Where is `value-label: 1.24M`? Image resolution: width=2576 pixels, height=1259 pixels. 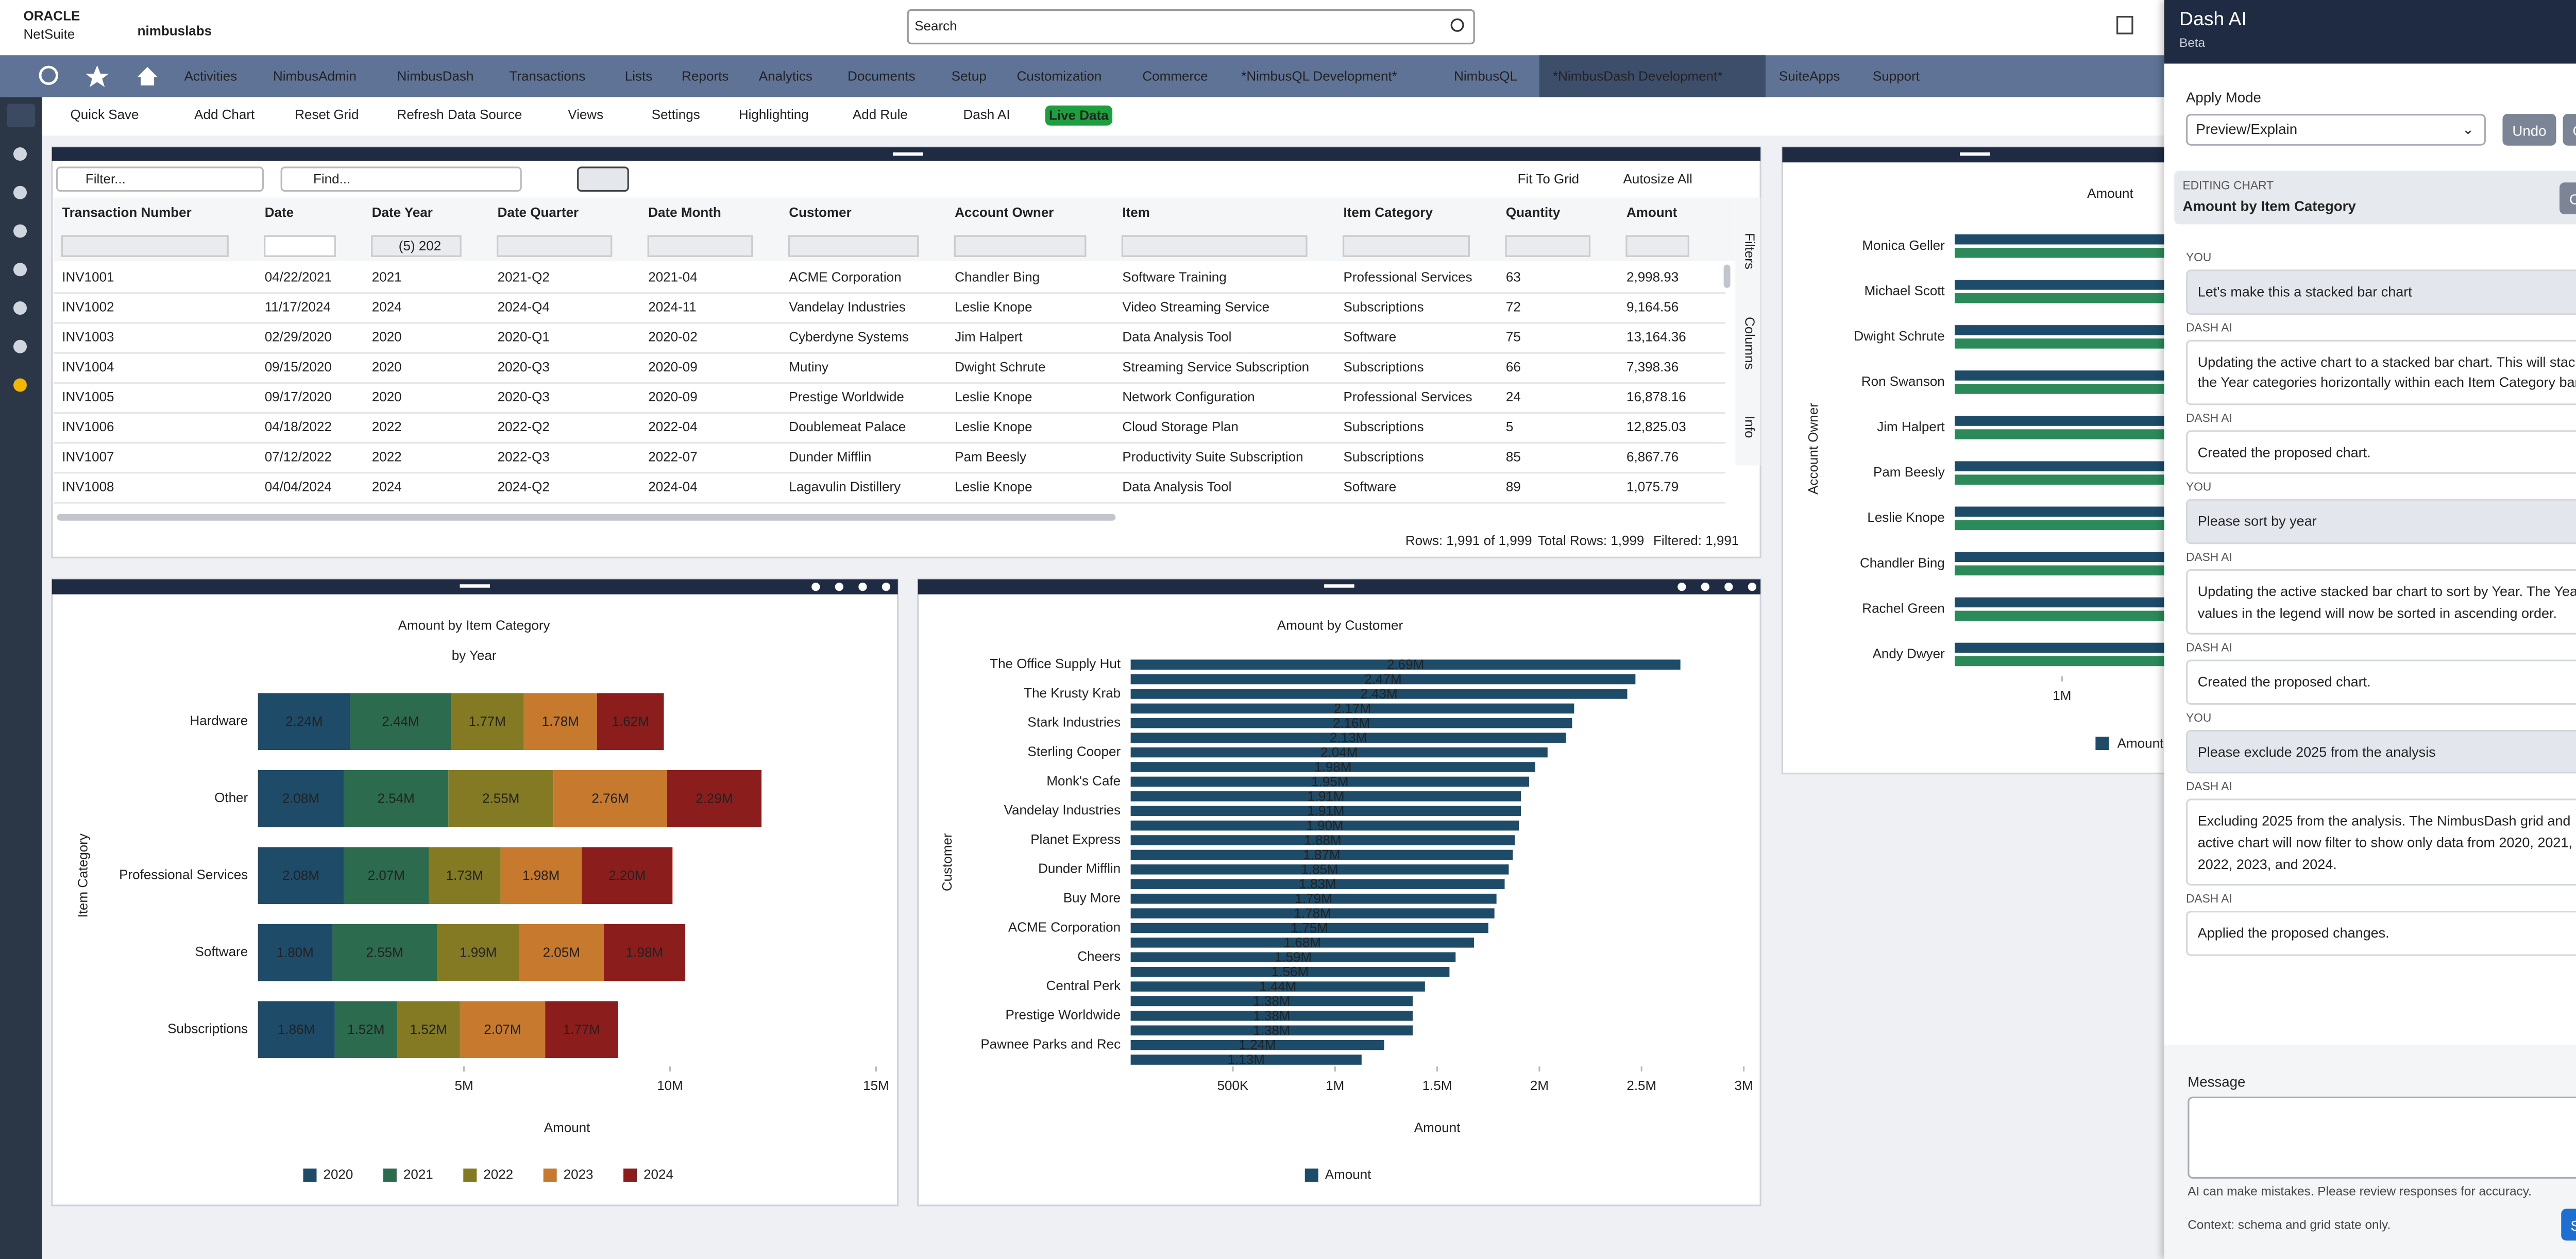 value-label: 1.24M is located at coordinates (1257, 1044).